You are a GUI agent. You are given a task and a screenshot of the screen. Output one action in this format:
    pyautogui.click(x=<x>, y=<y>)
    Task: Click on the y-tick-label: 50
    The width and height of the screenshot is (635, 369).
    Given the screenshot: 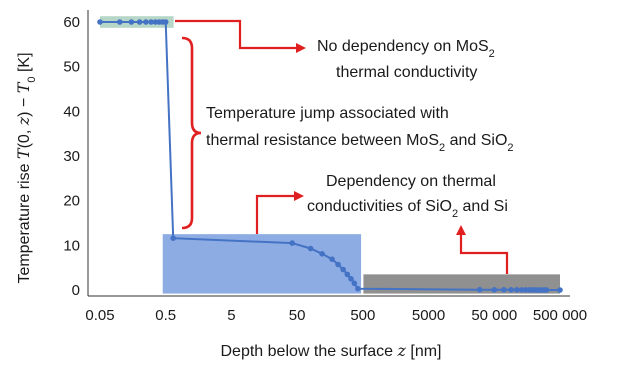 What is the action you would take?
    pyautogui.click(x=71, y=67)
    